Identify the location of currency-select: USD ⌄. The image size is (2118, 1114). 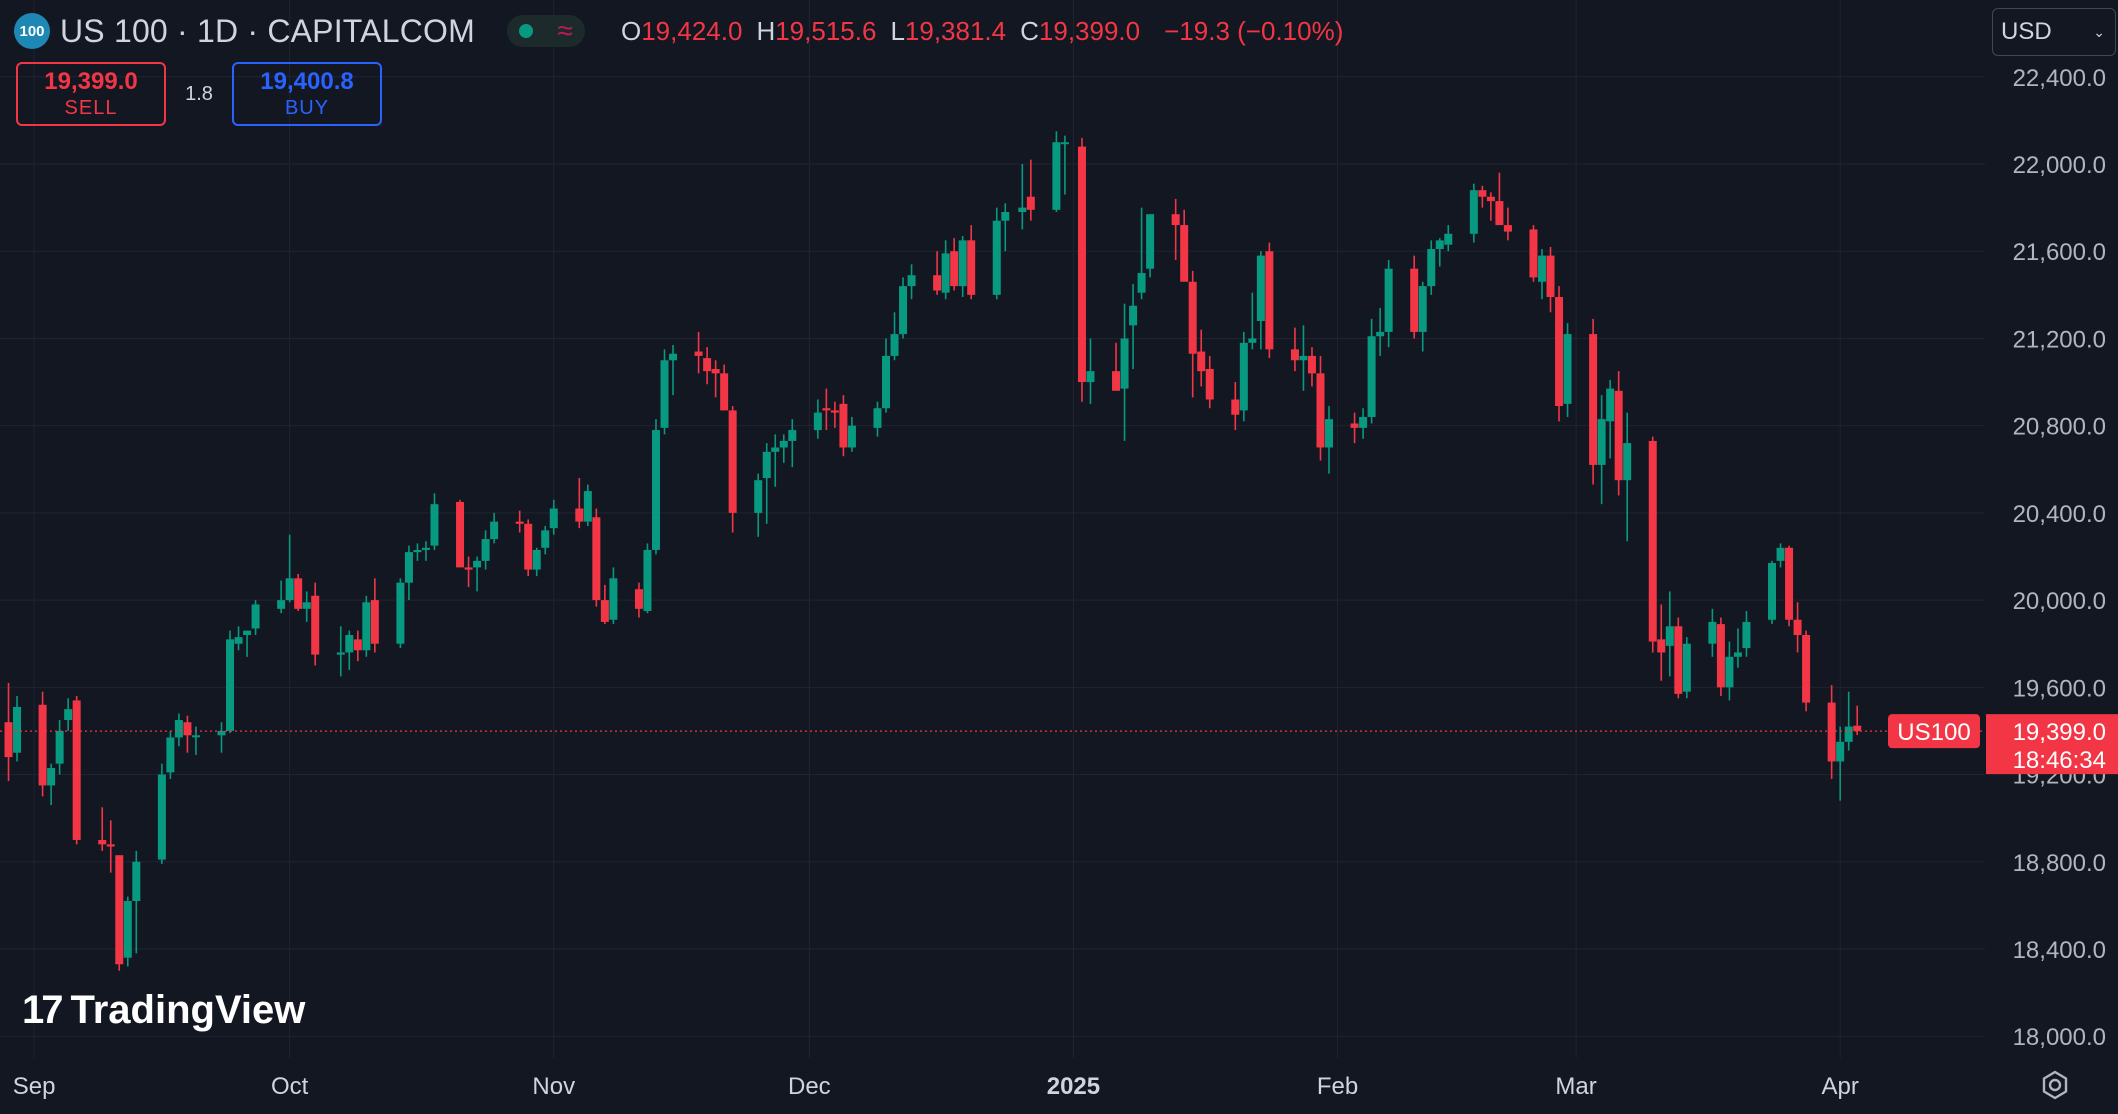
(2054, 32).